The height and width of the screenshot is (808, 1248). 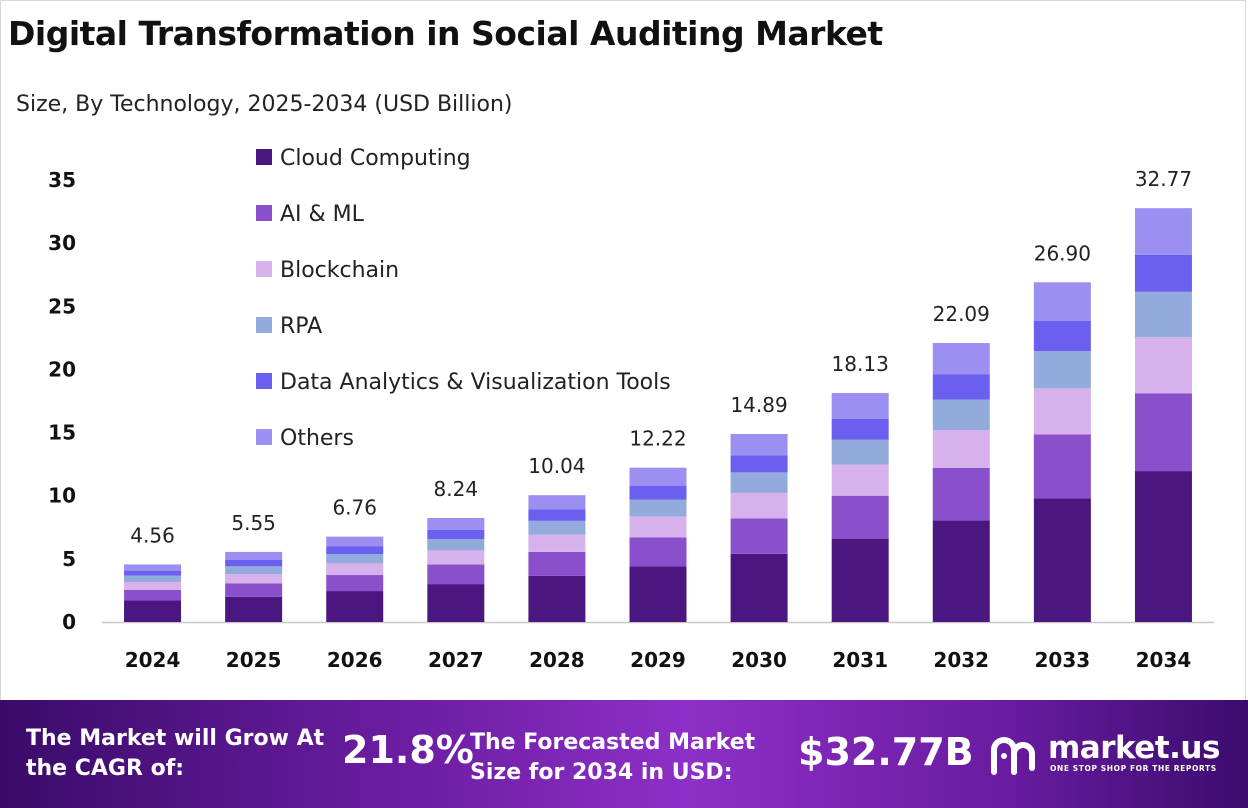 I want to click on x-tick-label: 2025, so click(x=254, y=660).